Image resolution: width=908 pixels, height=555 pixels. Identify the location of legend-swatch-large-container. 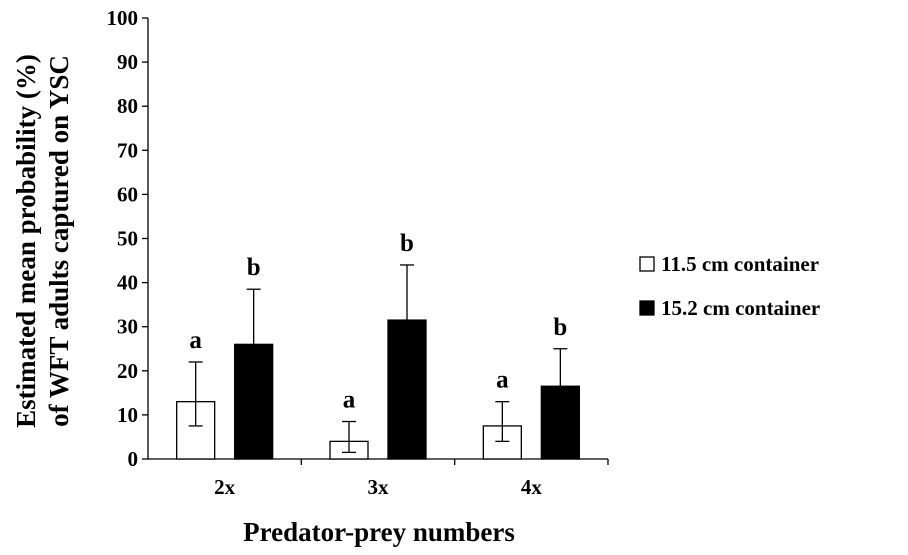
(647, 308).